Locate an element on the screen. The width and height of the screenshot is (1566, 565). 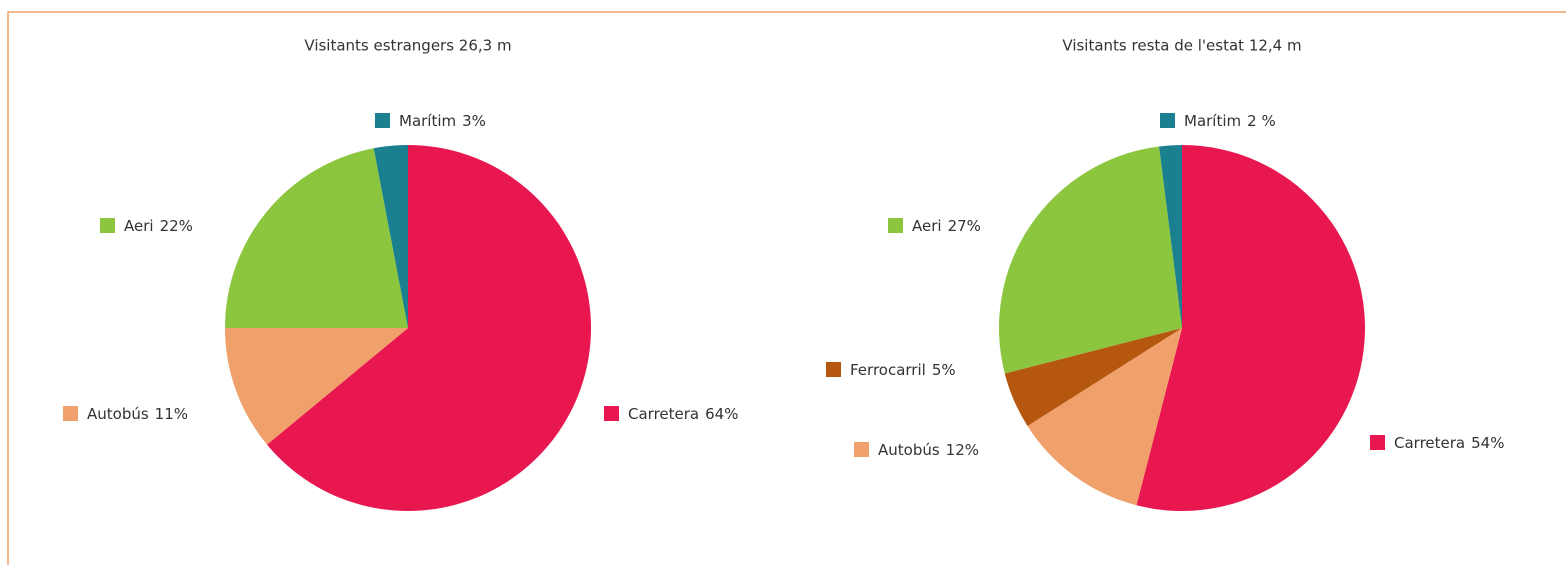
slice-name: Ferrocarril is located at coordinates (888, 370).